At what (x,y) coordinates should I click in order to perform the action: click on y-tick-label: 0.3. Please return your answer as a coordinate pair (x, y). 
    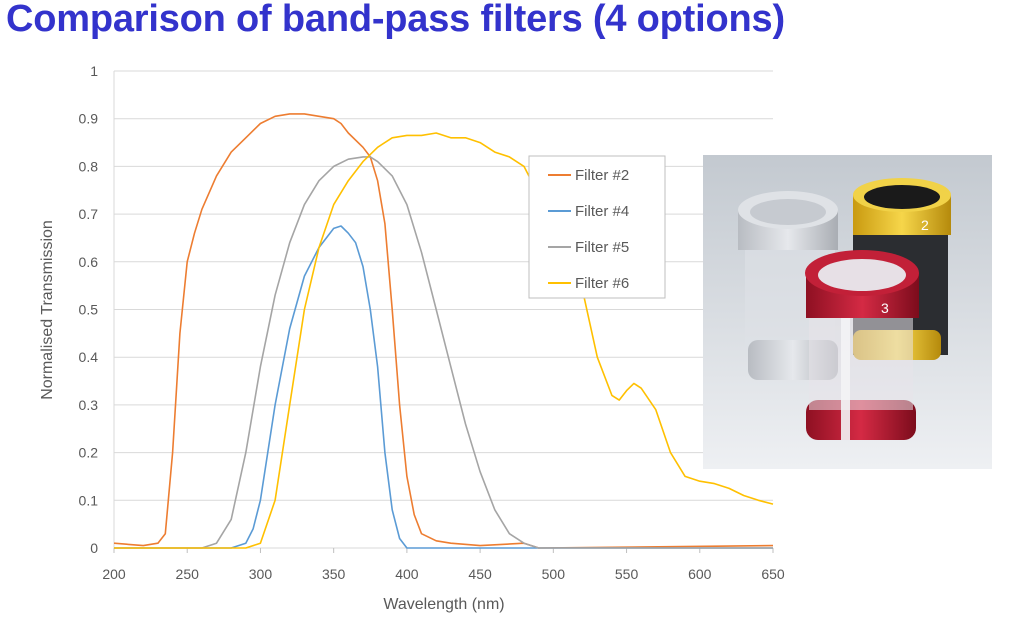
    Looking at the image, I should click on (89, 405).